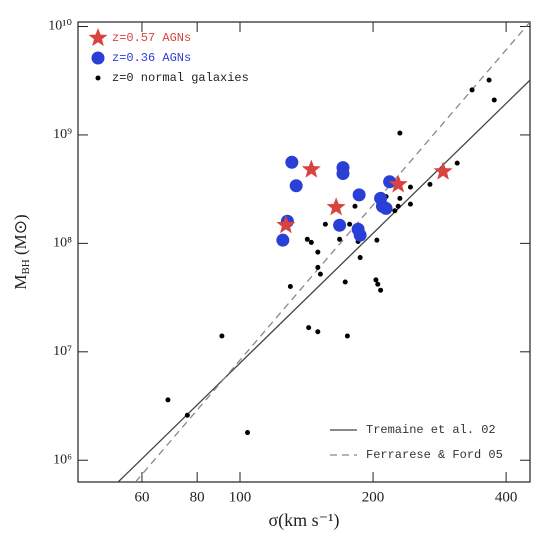 The image size is (539, 537). I want to click on legend-label: z=0 normal galaxies, so click(180, 78).